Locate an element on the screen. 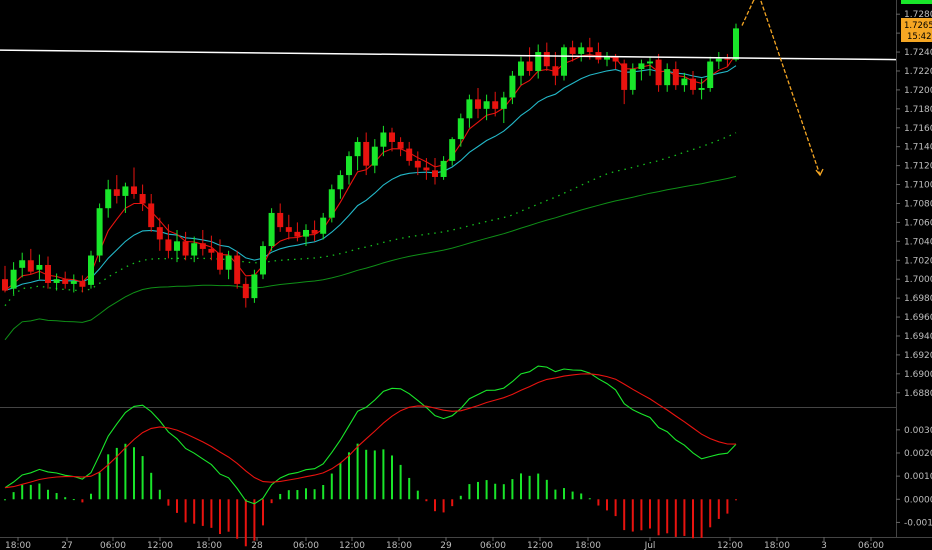  time-tick-label: 29 is located at coordinates (446, 545).